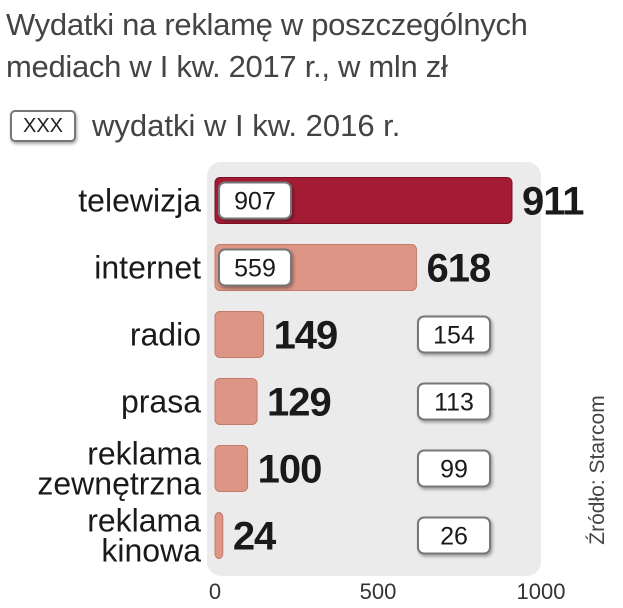  Describe the element at coordinates (43, 126) in the screenshot. I see `legend-2016-box: XXX` at that location.